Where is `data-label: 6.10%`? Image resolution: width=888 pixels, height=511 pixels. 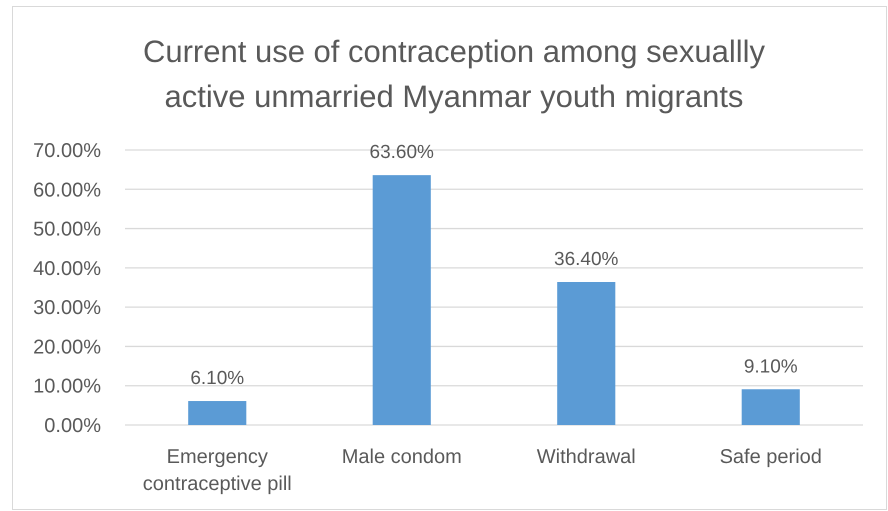
data-label: 6.10% is located at coordinates (217, 379).